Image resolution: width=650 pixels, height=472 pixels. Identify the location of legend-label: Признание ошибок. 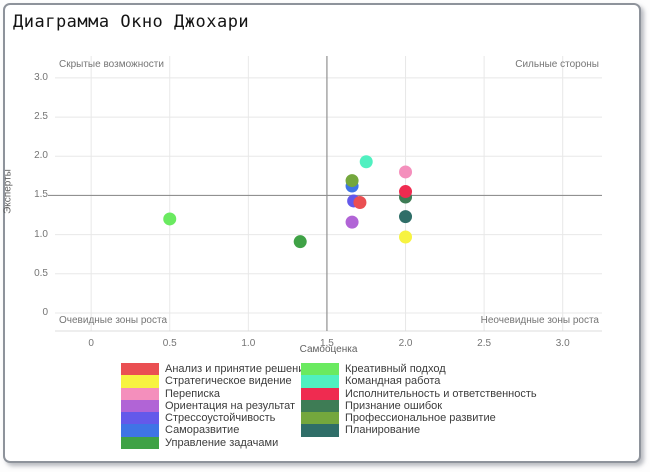
(394, 405).